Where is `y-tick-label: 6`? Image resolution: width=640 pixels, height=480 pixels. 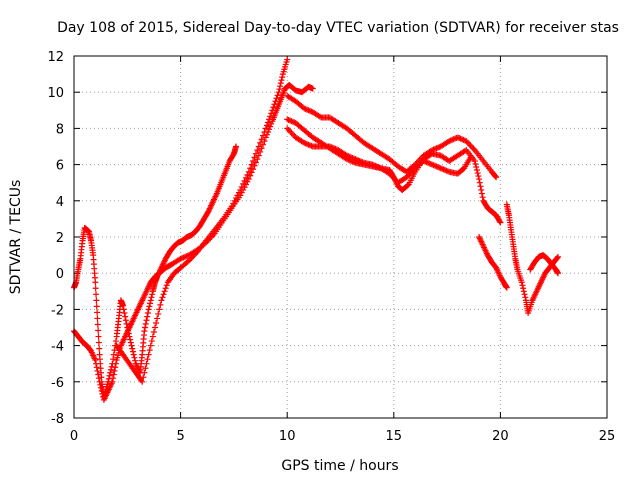
y-tick-label: 6 is located at coordinates (60, 166).